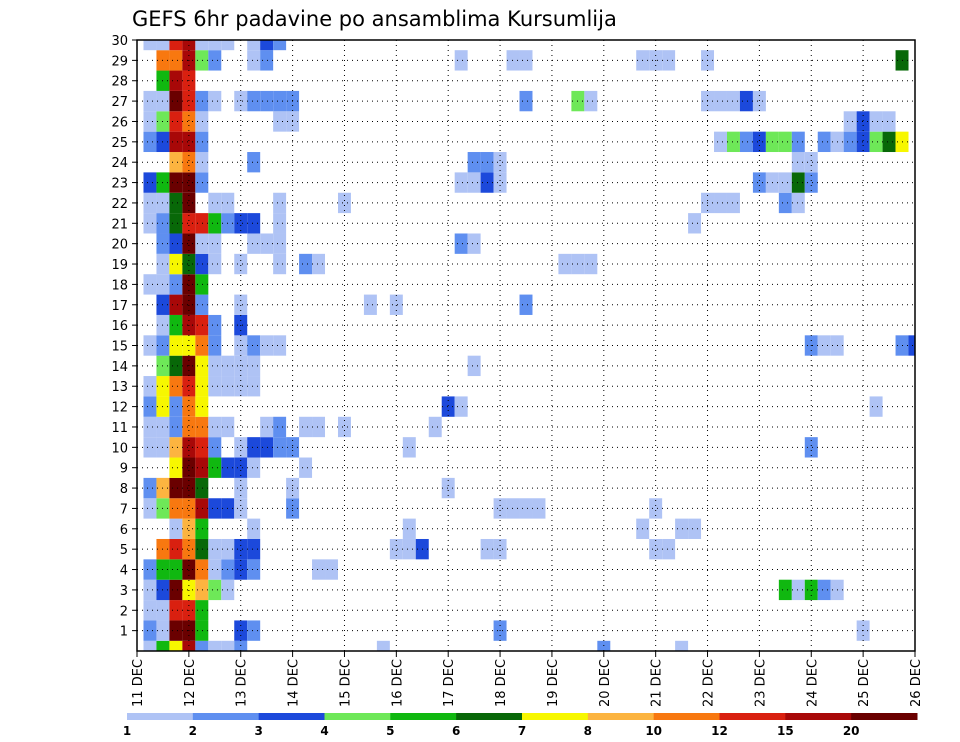  What do you see at coordinates (119, 184) in the screenshot?
I see `y-tick-label: 23` at bounding box center [119, 184].